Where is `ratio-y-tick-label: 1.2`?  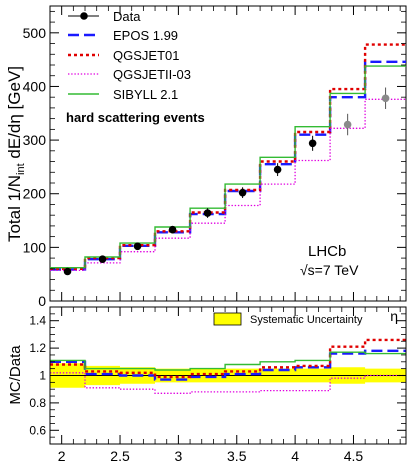 ratio-y-tick-label: 1.2 is located at coordinates (37, 348).